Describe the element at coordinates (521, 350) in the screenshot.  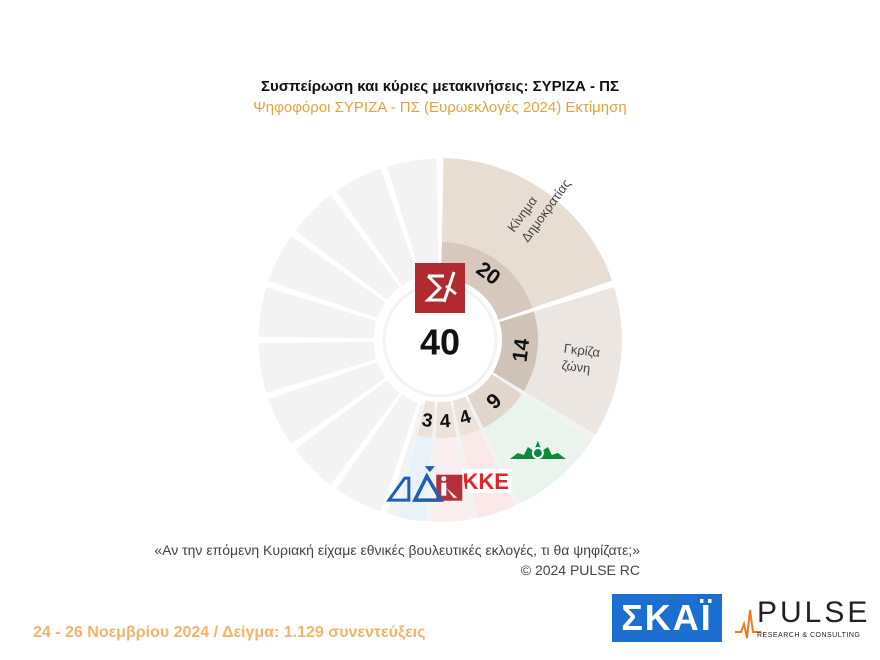
I see `slice-value-label: 14` at that location.